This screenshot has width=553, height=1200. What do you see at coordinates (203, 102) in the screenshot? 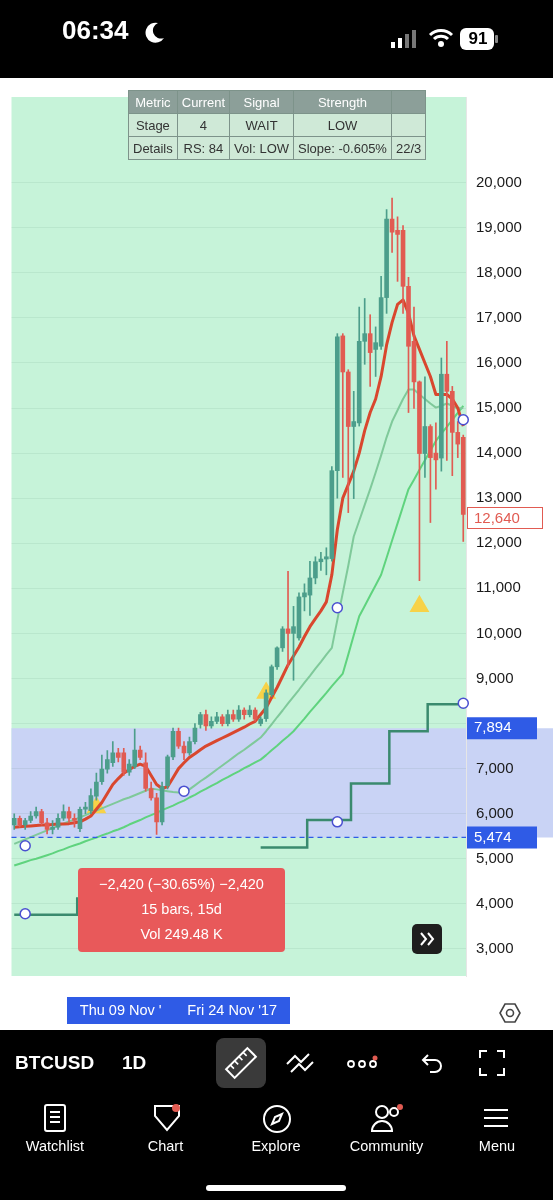
I see `annotation: Current` at bounding box center [203, 102].